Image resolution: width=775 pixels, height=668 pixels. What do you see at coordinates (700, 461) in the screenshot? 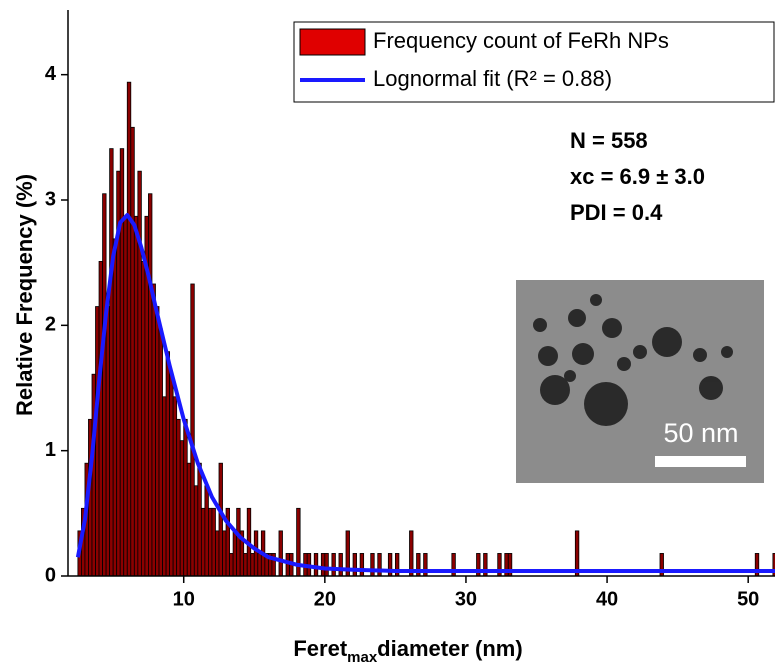
I see `scale-bar` at bounding box center [700, 461].